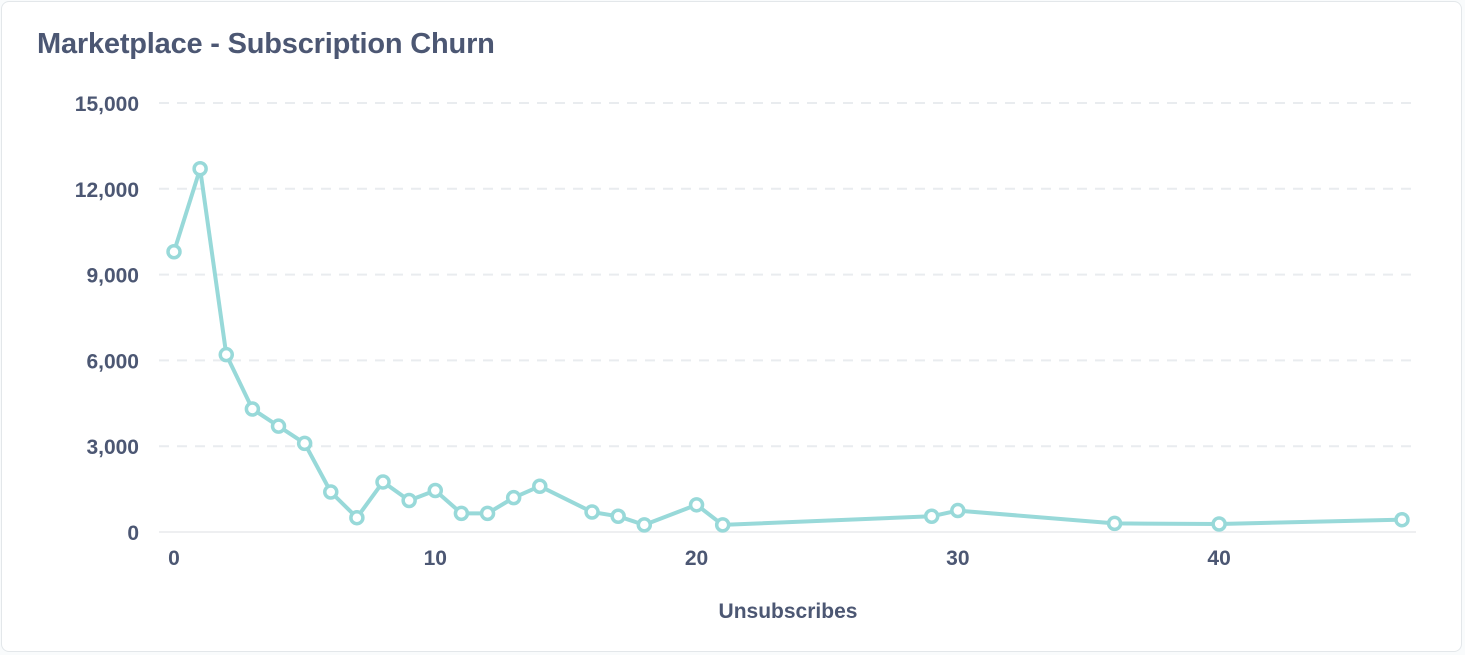 This screenshot has height=655, width=1465. What do you see at coordinates (696, 558) in the screenshot?
I see `x-tick-label: 20` at bounding box center [696, 558].